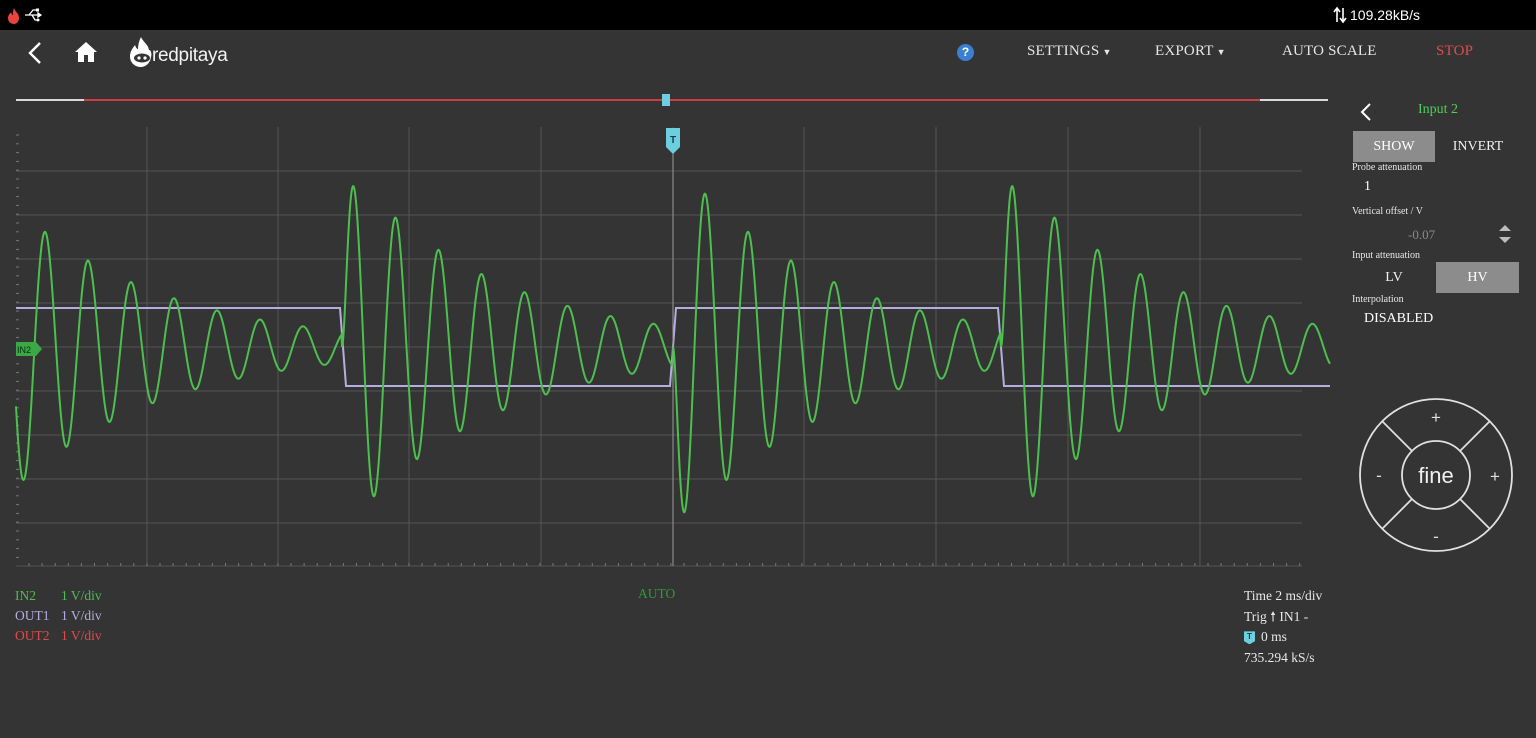 This screenshot has height=738, width=1536. I want to click on plus-up-icon: +, so click(1436, 417).